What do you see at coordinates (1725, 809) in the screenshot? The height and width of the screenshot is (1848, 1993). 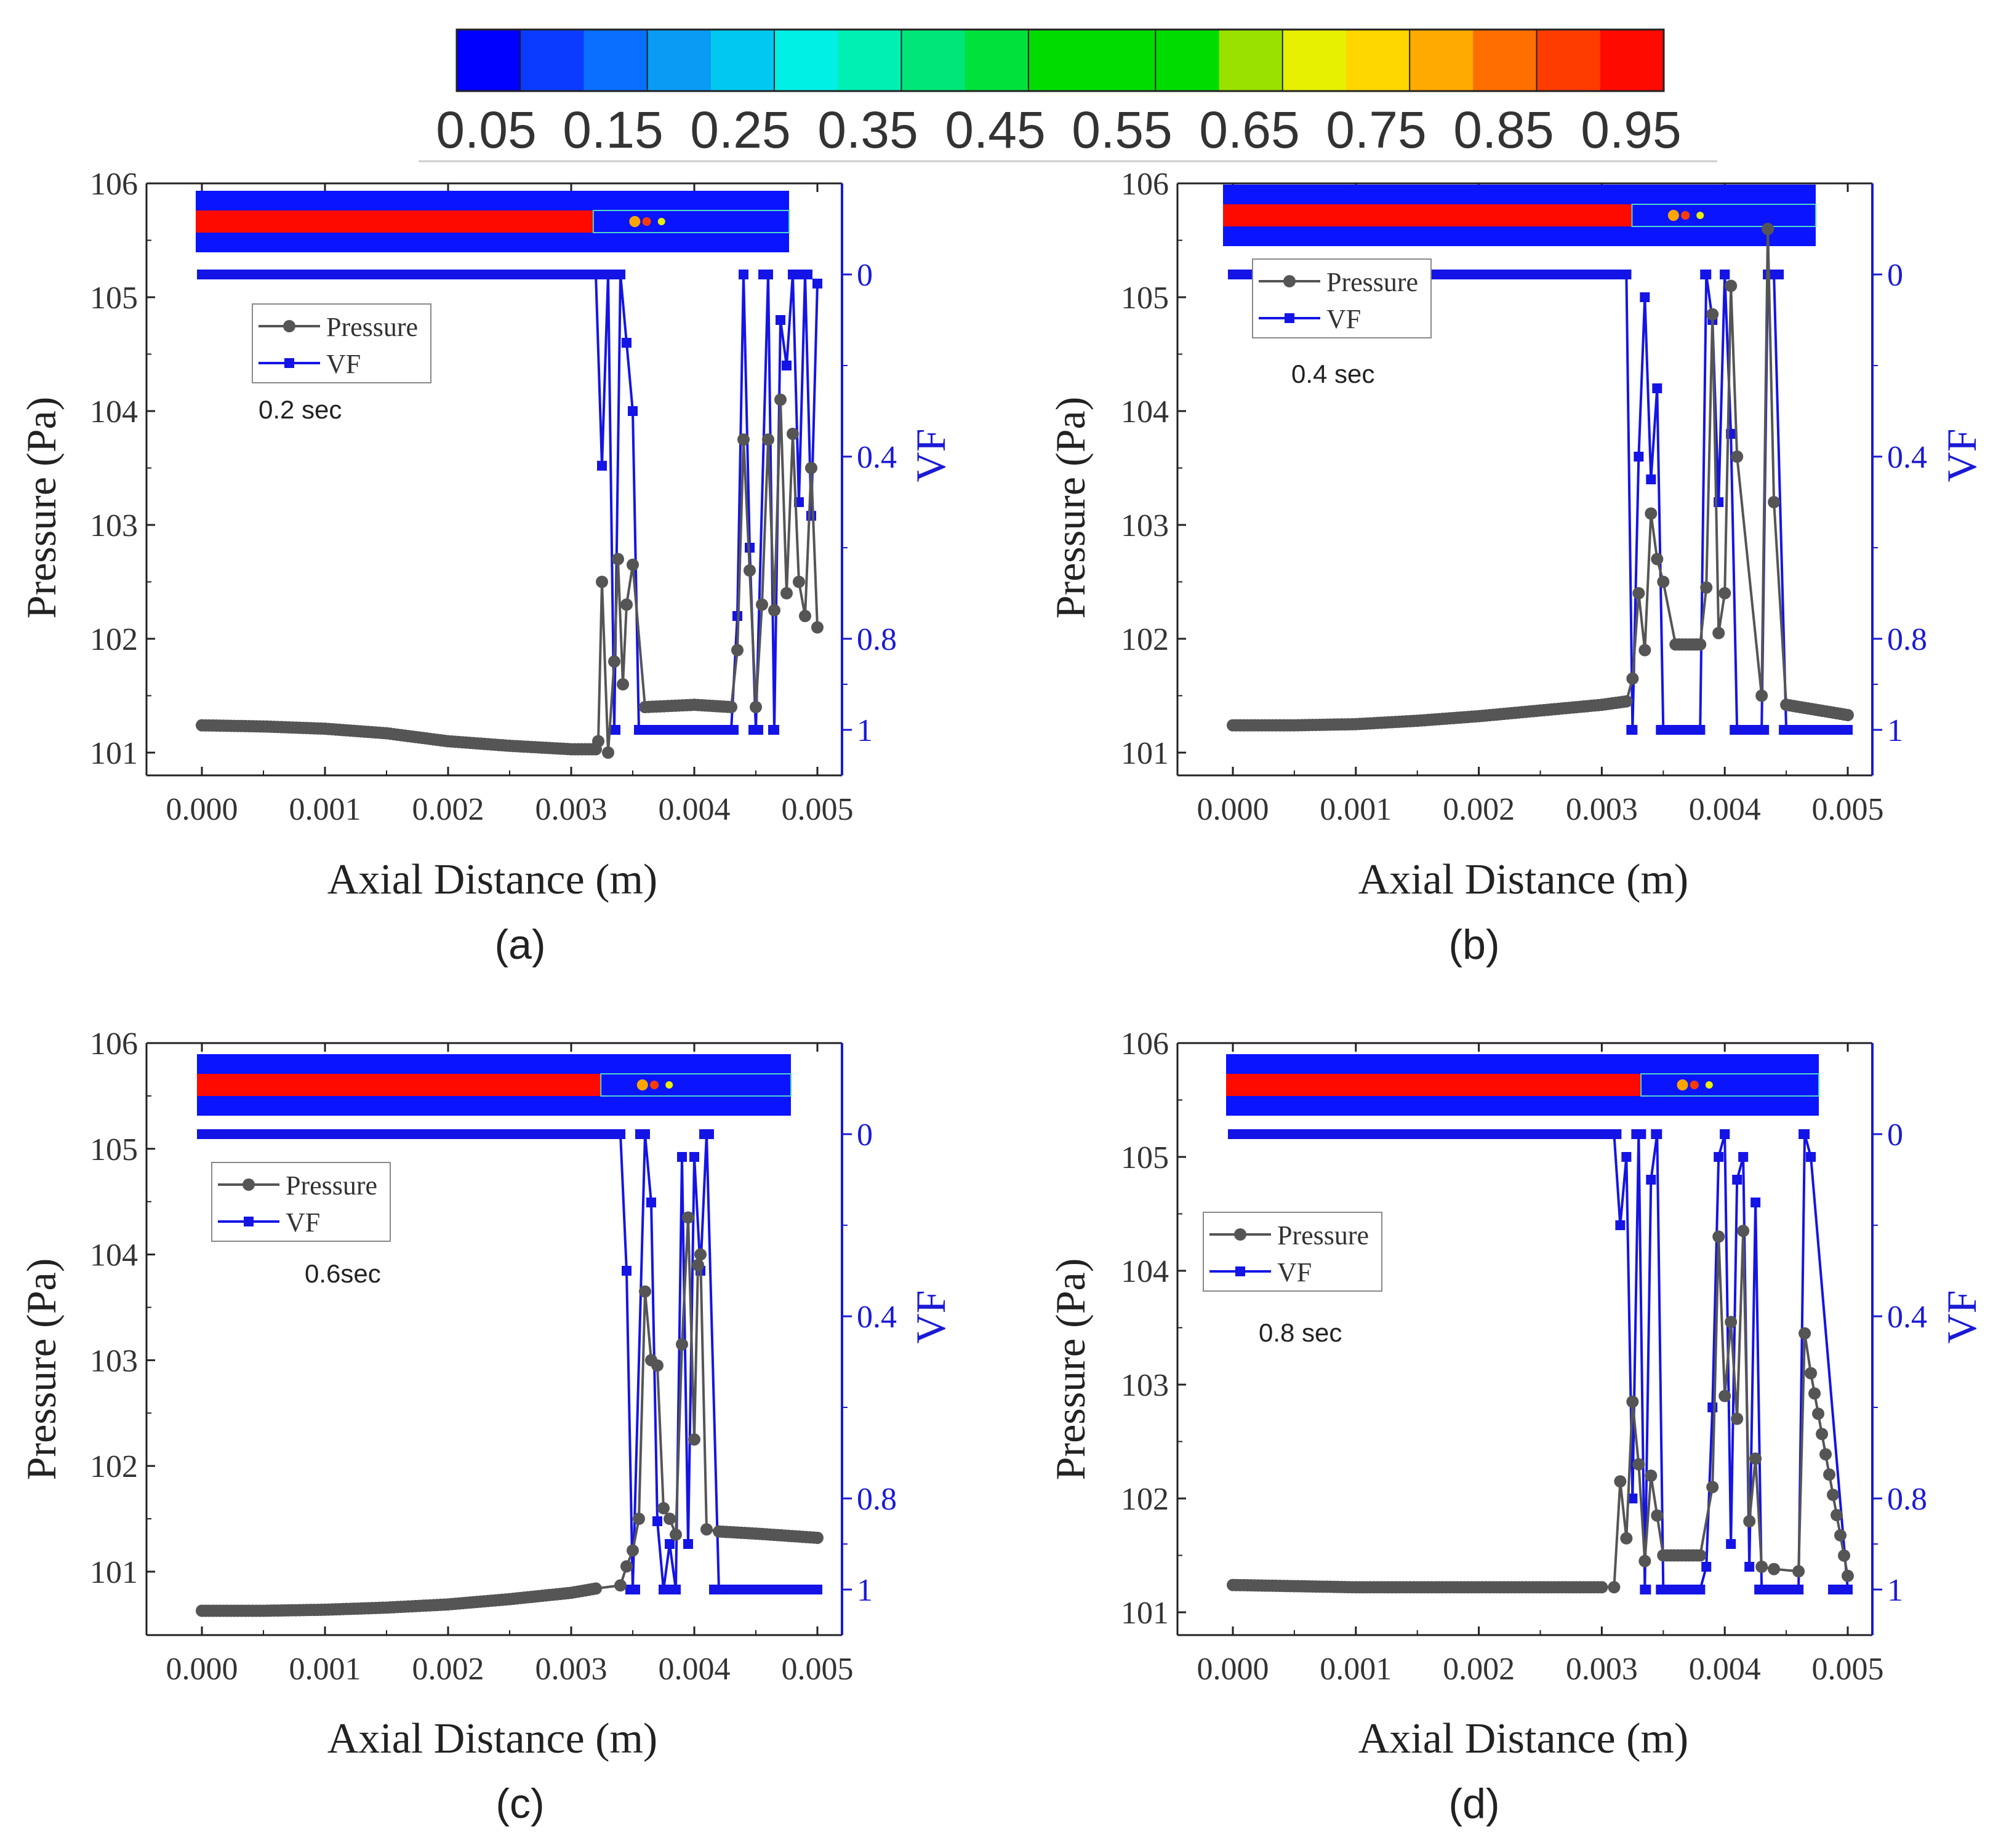 I see `x-tick-label: 0.004` at bounding box center [1725, 809].